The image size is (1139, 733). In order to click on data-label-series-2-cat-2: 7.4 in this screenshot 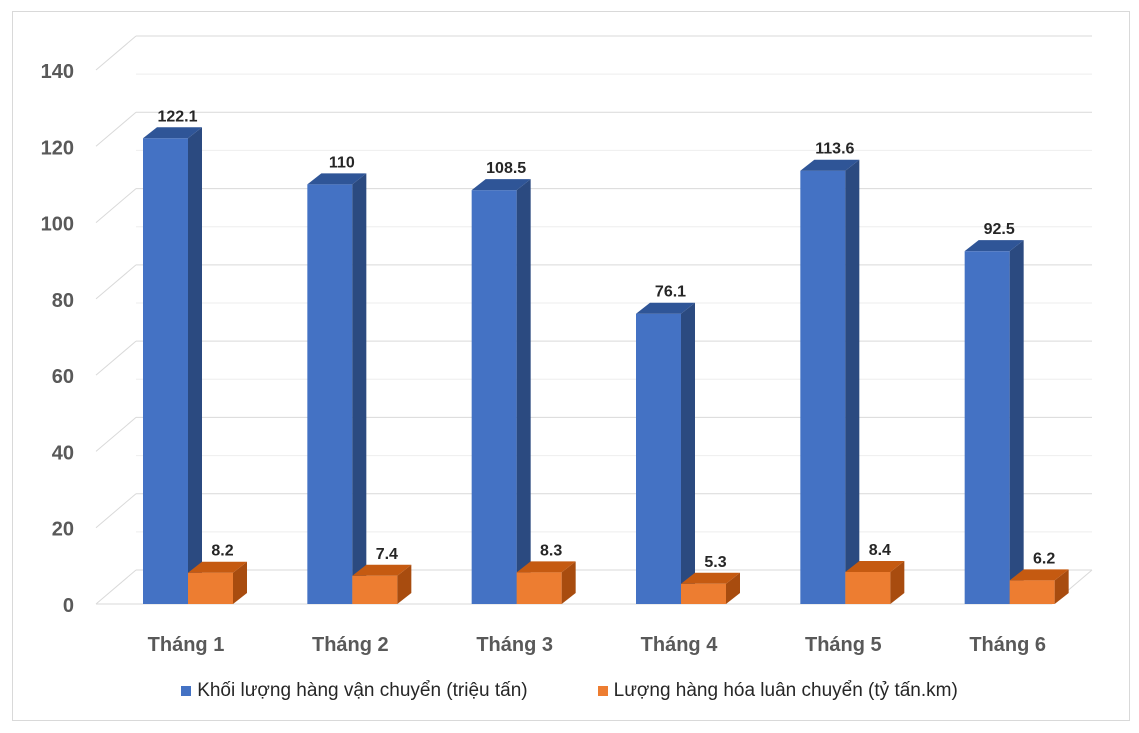, I will do `click(387, 554)`.